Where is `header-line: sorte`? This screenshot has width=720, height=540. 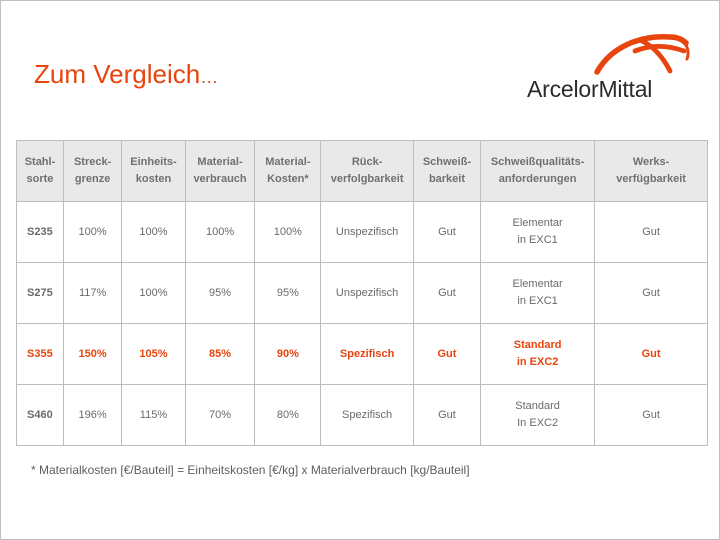
header-line: sorte is located at coordinates (40, 179).